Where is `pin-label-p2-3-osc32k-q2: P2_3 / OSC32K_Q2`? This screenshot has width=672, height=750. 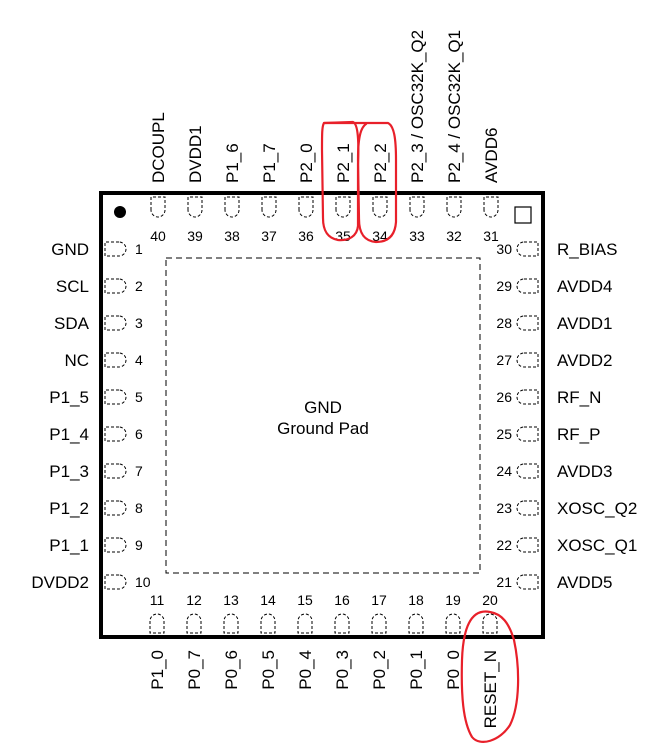
pin-label-p2-3-osc32k-q2: P2_3 / OSC32K_Q2 is located at coordinates (417, 106).